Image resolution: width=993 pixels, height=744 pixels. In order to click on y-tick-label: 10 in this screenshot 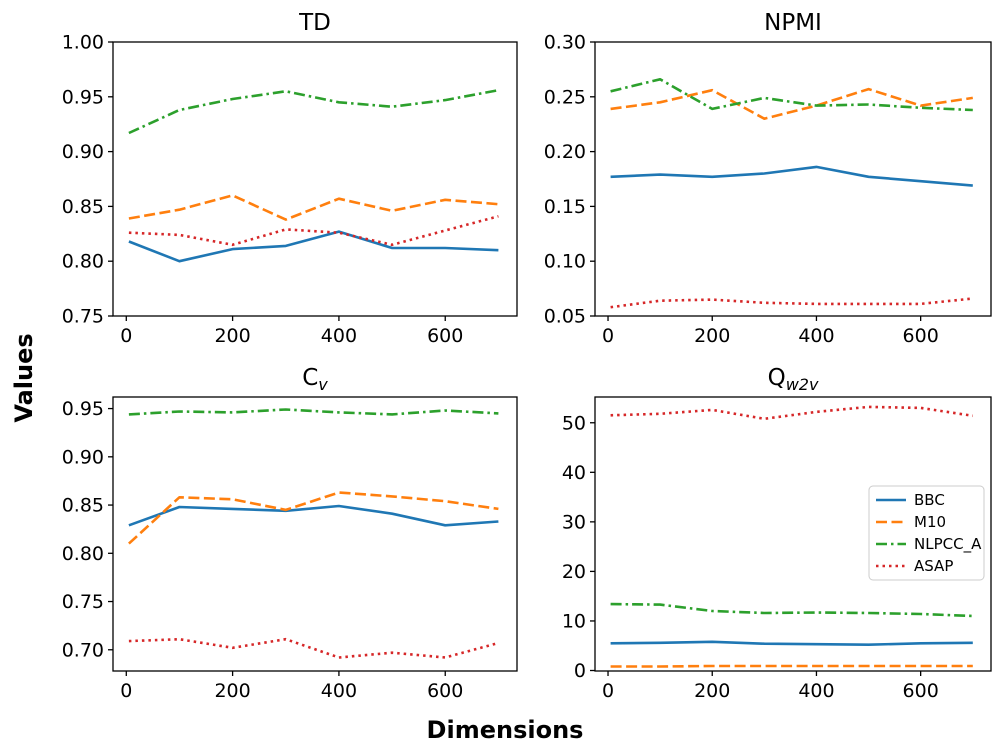, I will do `click(574, 621)`.